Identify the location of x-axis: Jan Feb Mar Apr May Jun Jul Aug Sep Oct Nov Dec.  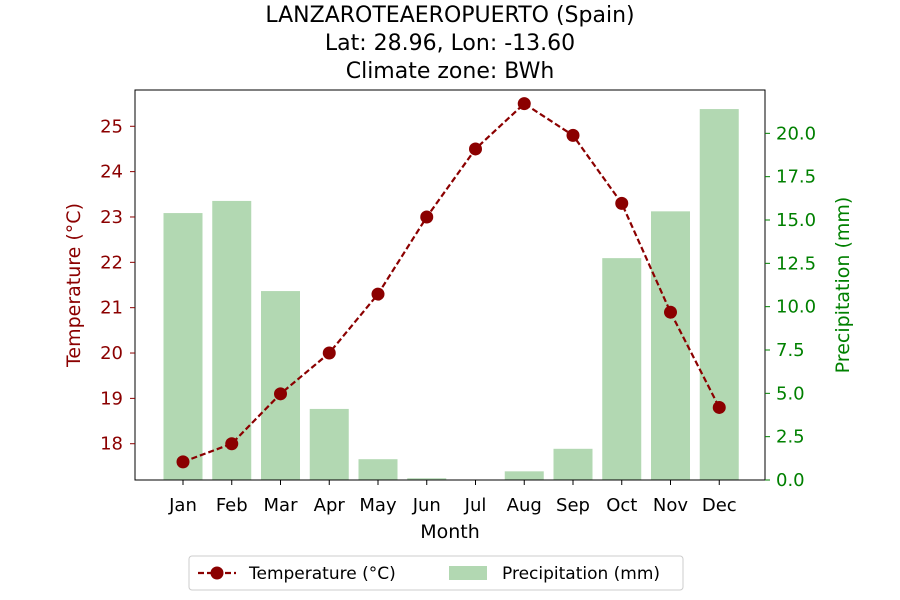
(452, 498).